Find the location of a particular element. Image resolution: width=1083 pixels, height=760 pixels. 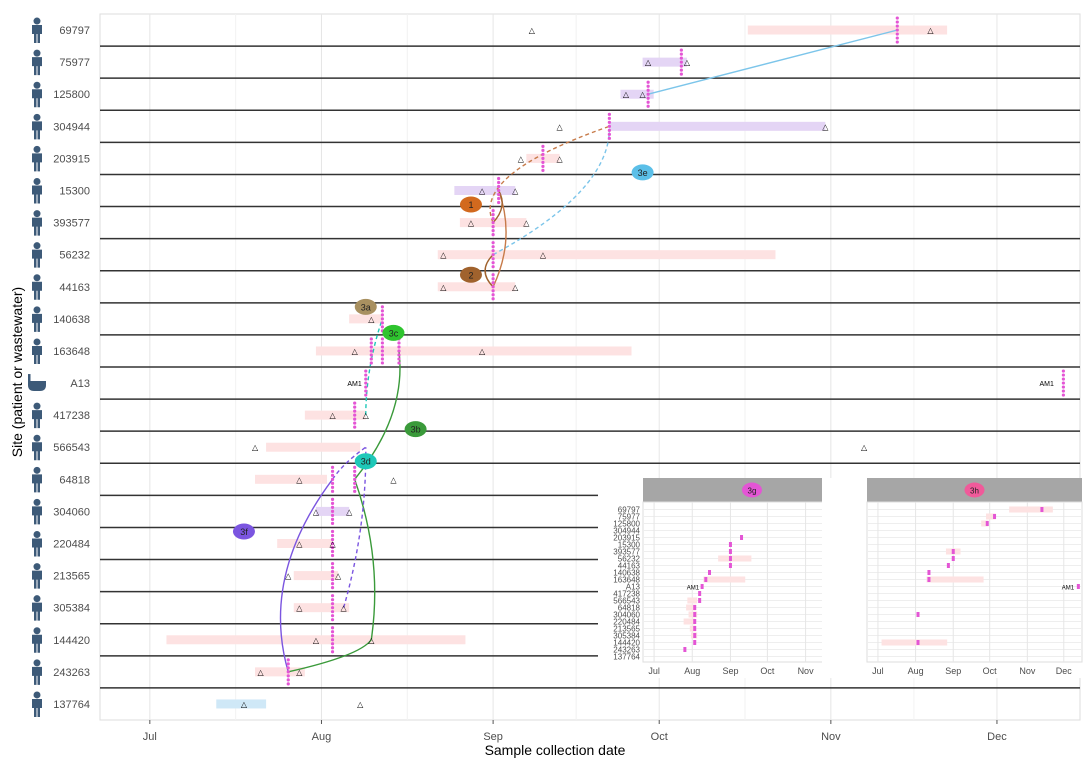

inset-y-tick-label: 144420 is located at coordinates (626, 643).